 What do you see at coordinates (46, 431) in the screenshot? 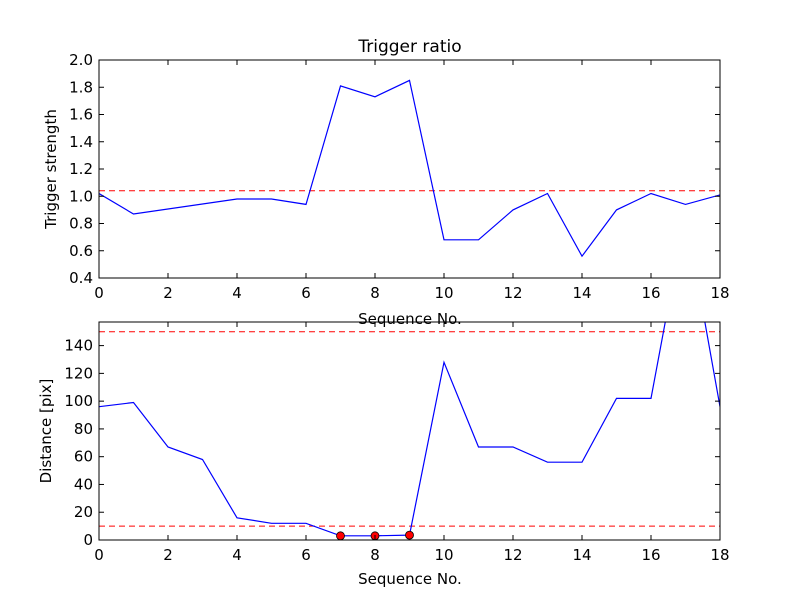
I see `y-axis-label: Distance [pix]` at bounding box center [46, 431].